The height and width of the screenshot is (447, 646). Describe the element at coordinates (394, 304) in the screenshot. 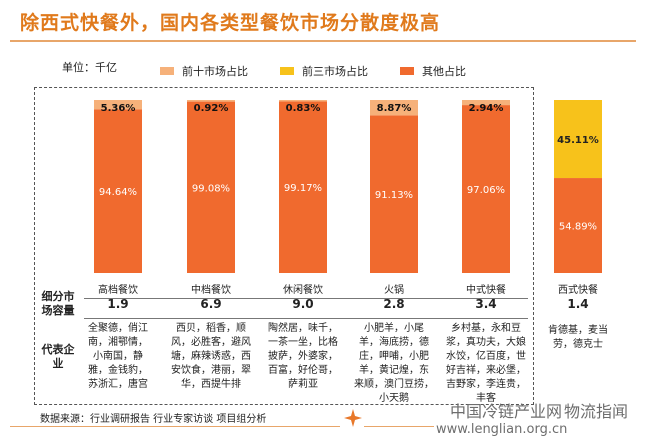

I see `market-size-value: 2.8` at that location.